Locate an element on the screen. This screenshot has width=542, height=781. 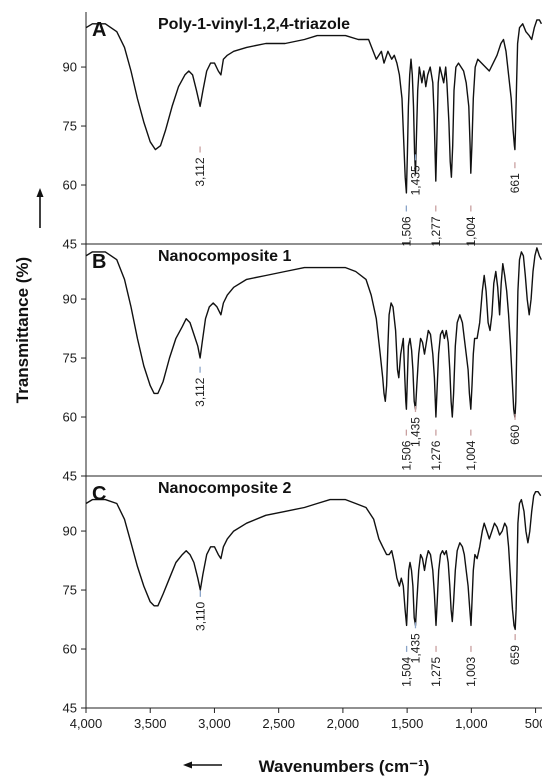
peak-label: 1,275 is located at coordinates (436, 672).